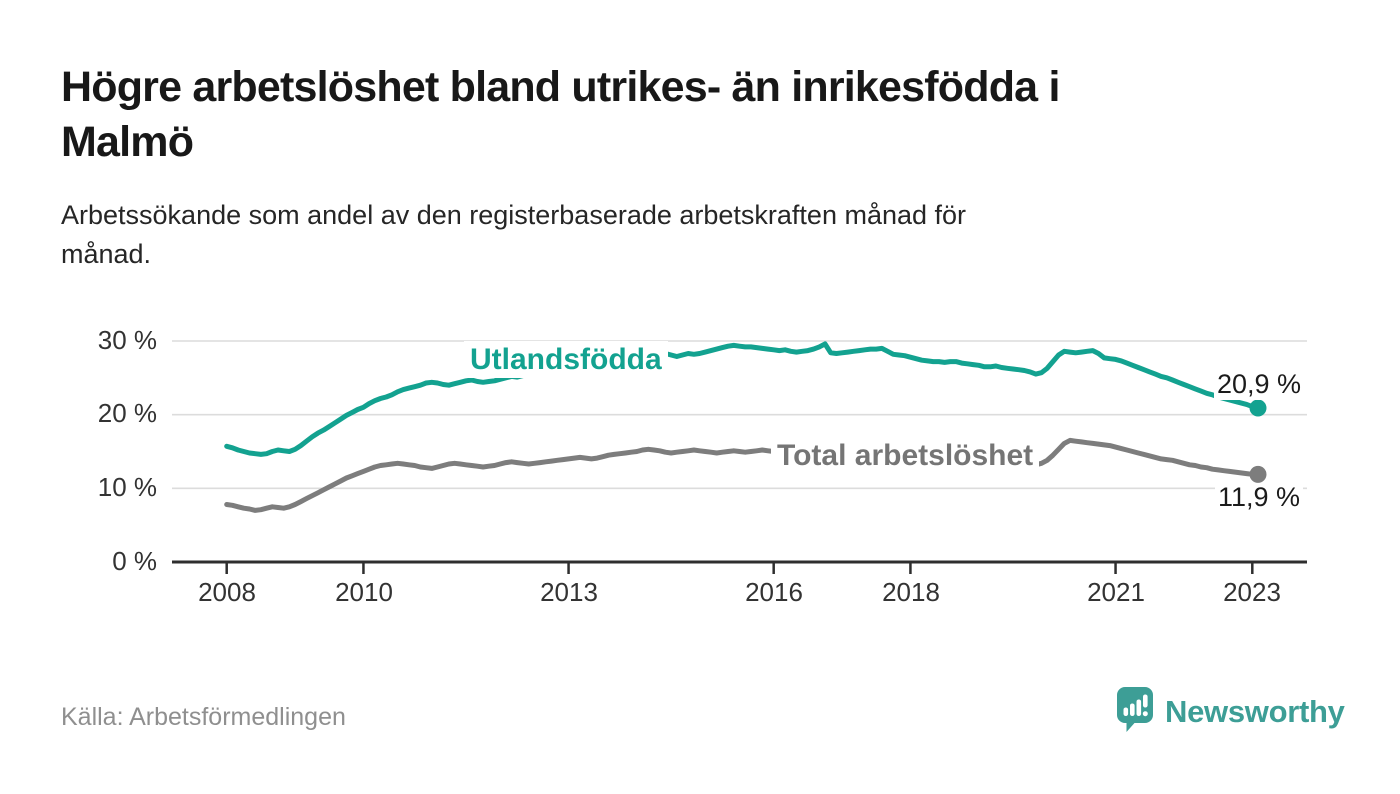  I want to click on series-label-total-arbetsloshet: Total arbetslöshet, so click(905, 455).